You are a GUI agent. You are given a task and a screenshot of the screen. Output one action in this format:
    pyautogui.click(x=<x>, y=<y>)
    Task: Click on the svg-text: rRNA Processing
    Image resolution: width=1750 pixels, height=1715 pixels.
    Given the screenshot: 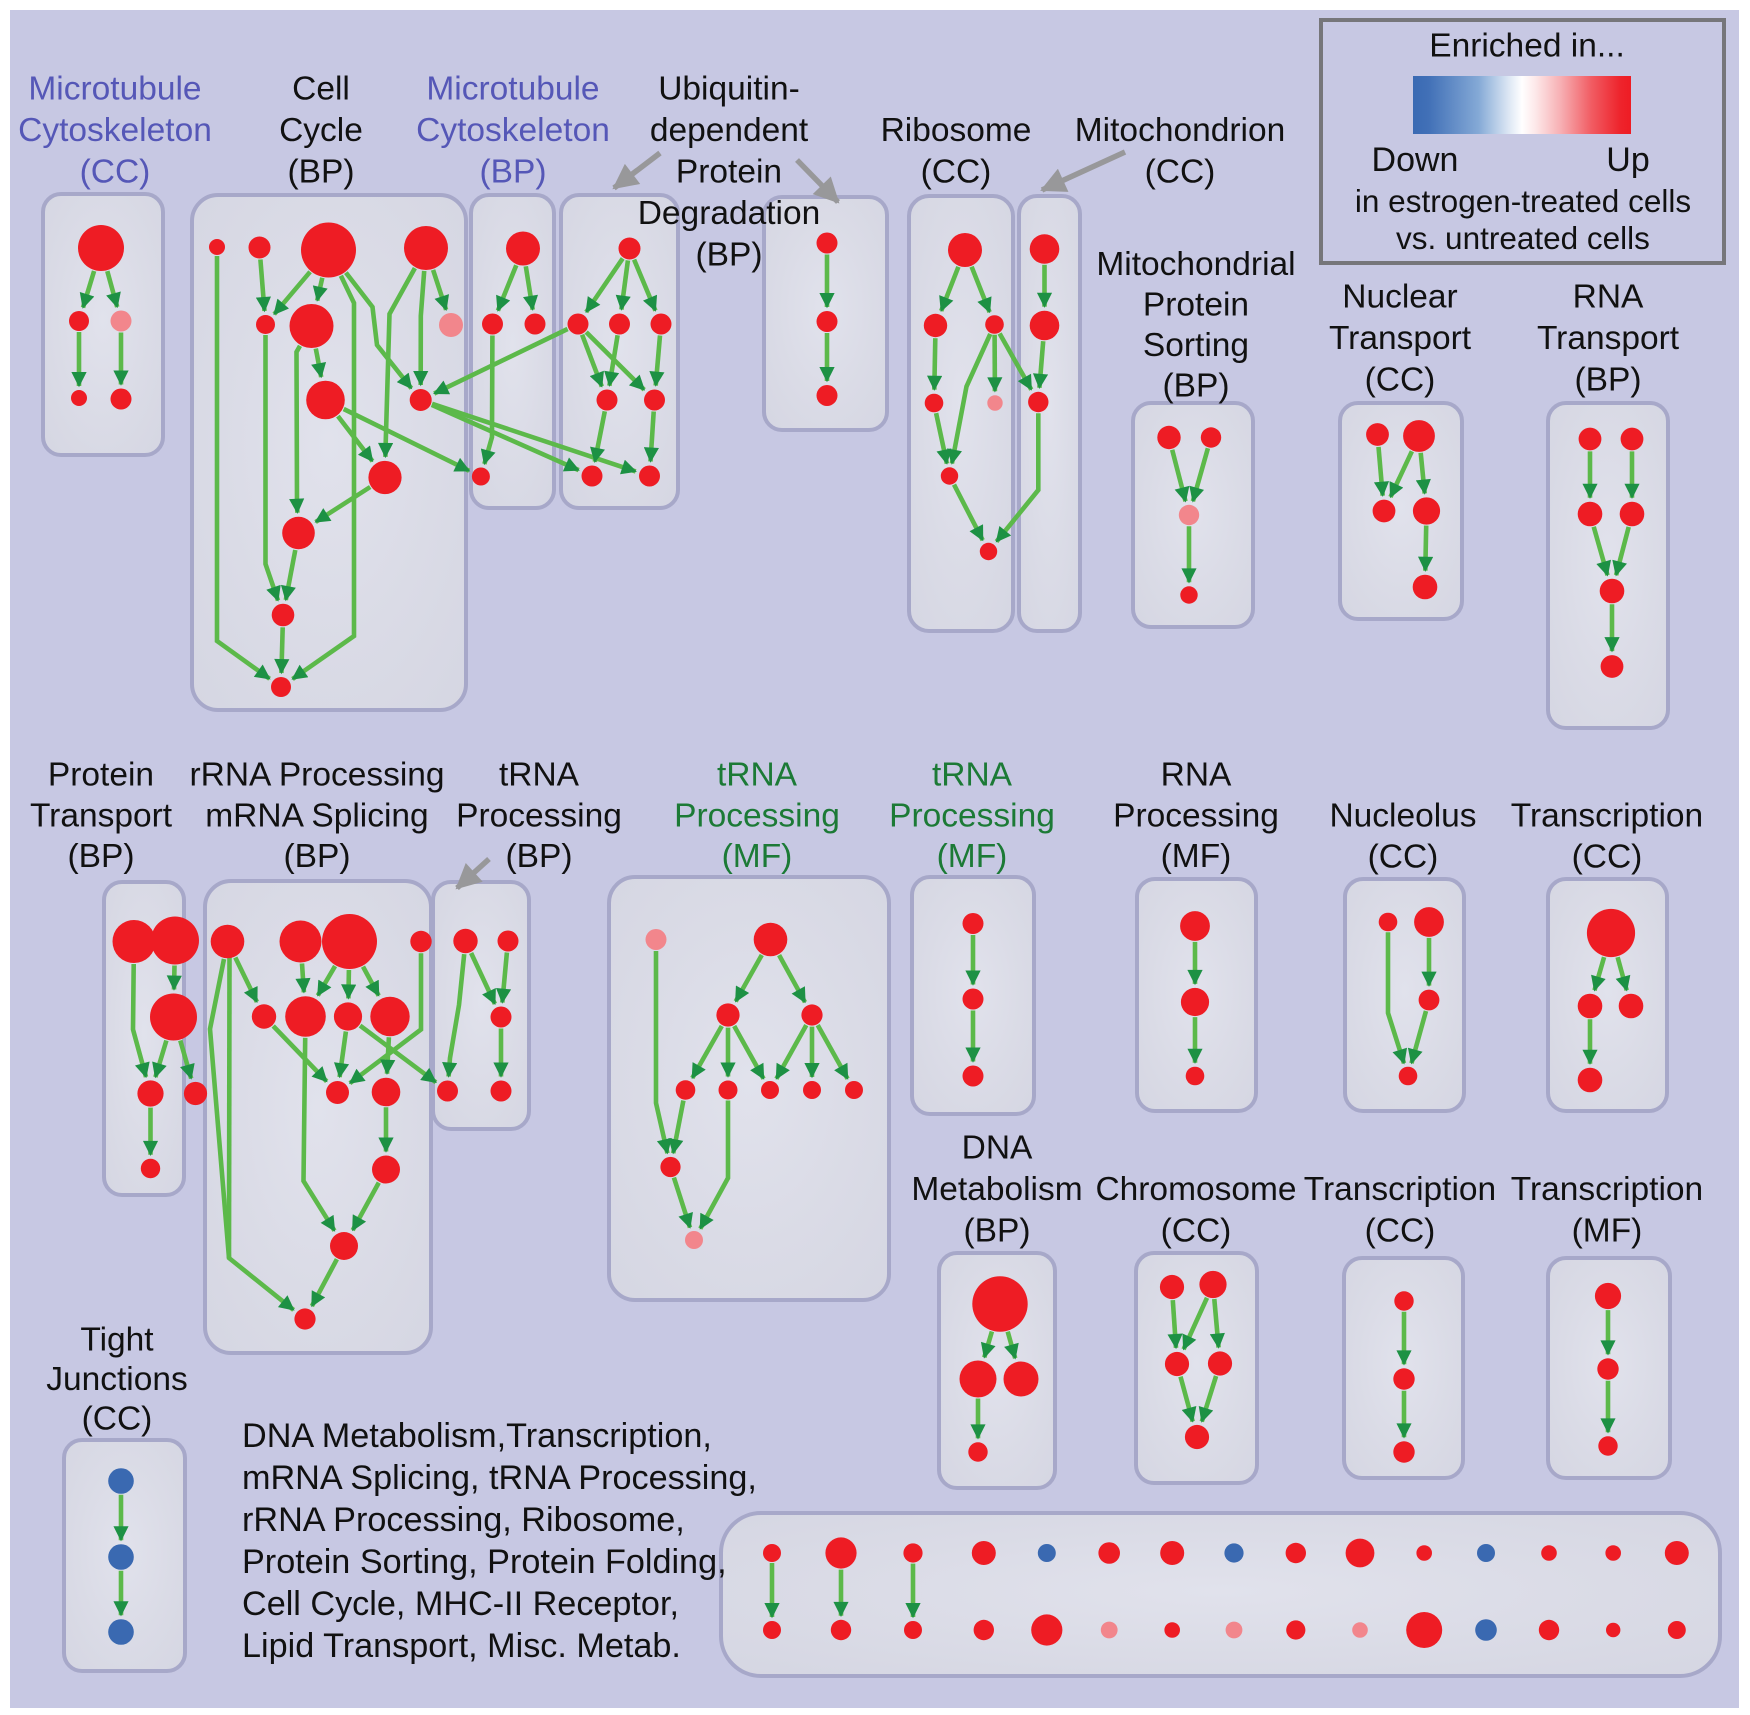 What is the action you would take?
    pyautogui.click(x=316, y=775)
    